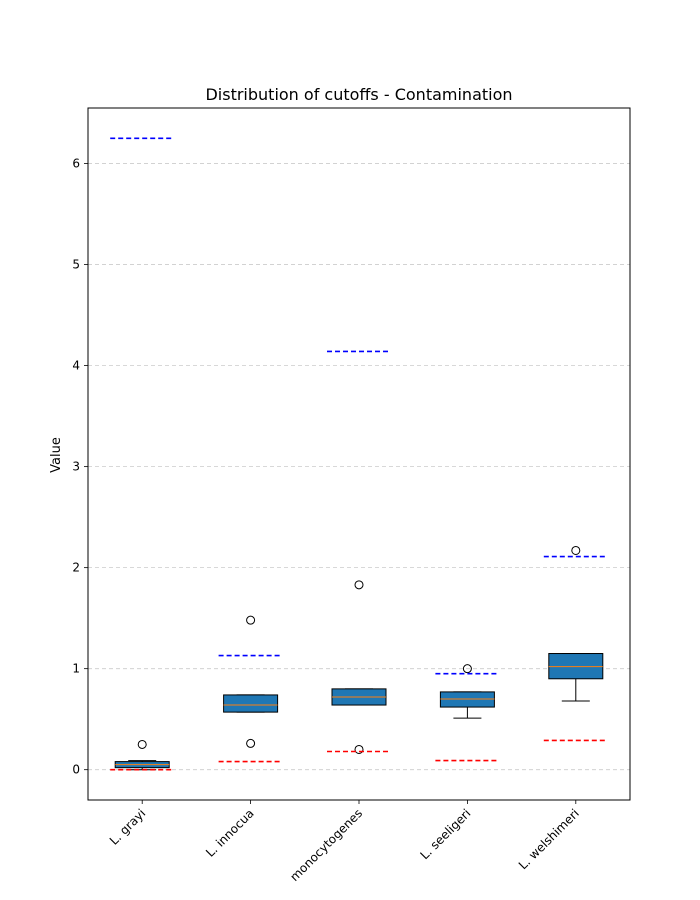 The image size is (700, 900). Describe the element at coordinates (76, 164) in the screenshot. I see `y-tick-label: 6` at that location.